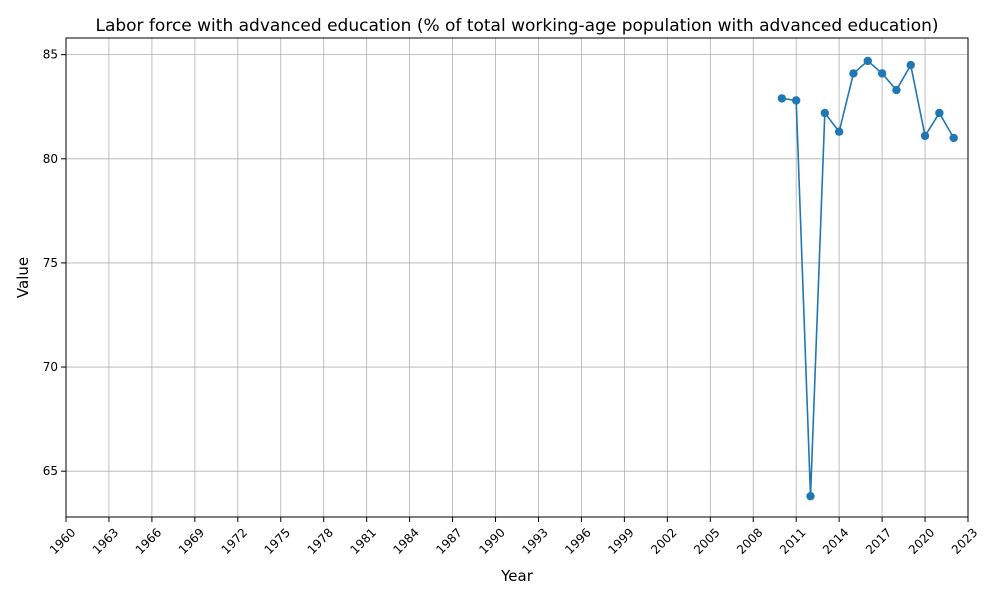  Describe the element at coordinates (148, 540) in the screenshot. I see `x-tick-label: 1966` at that location.